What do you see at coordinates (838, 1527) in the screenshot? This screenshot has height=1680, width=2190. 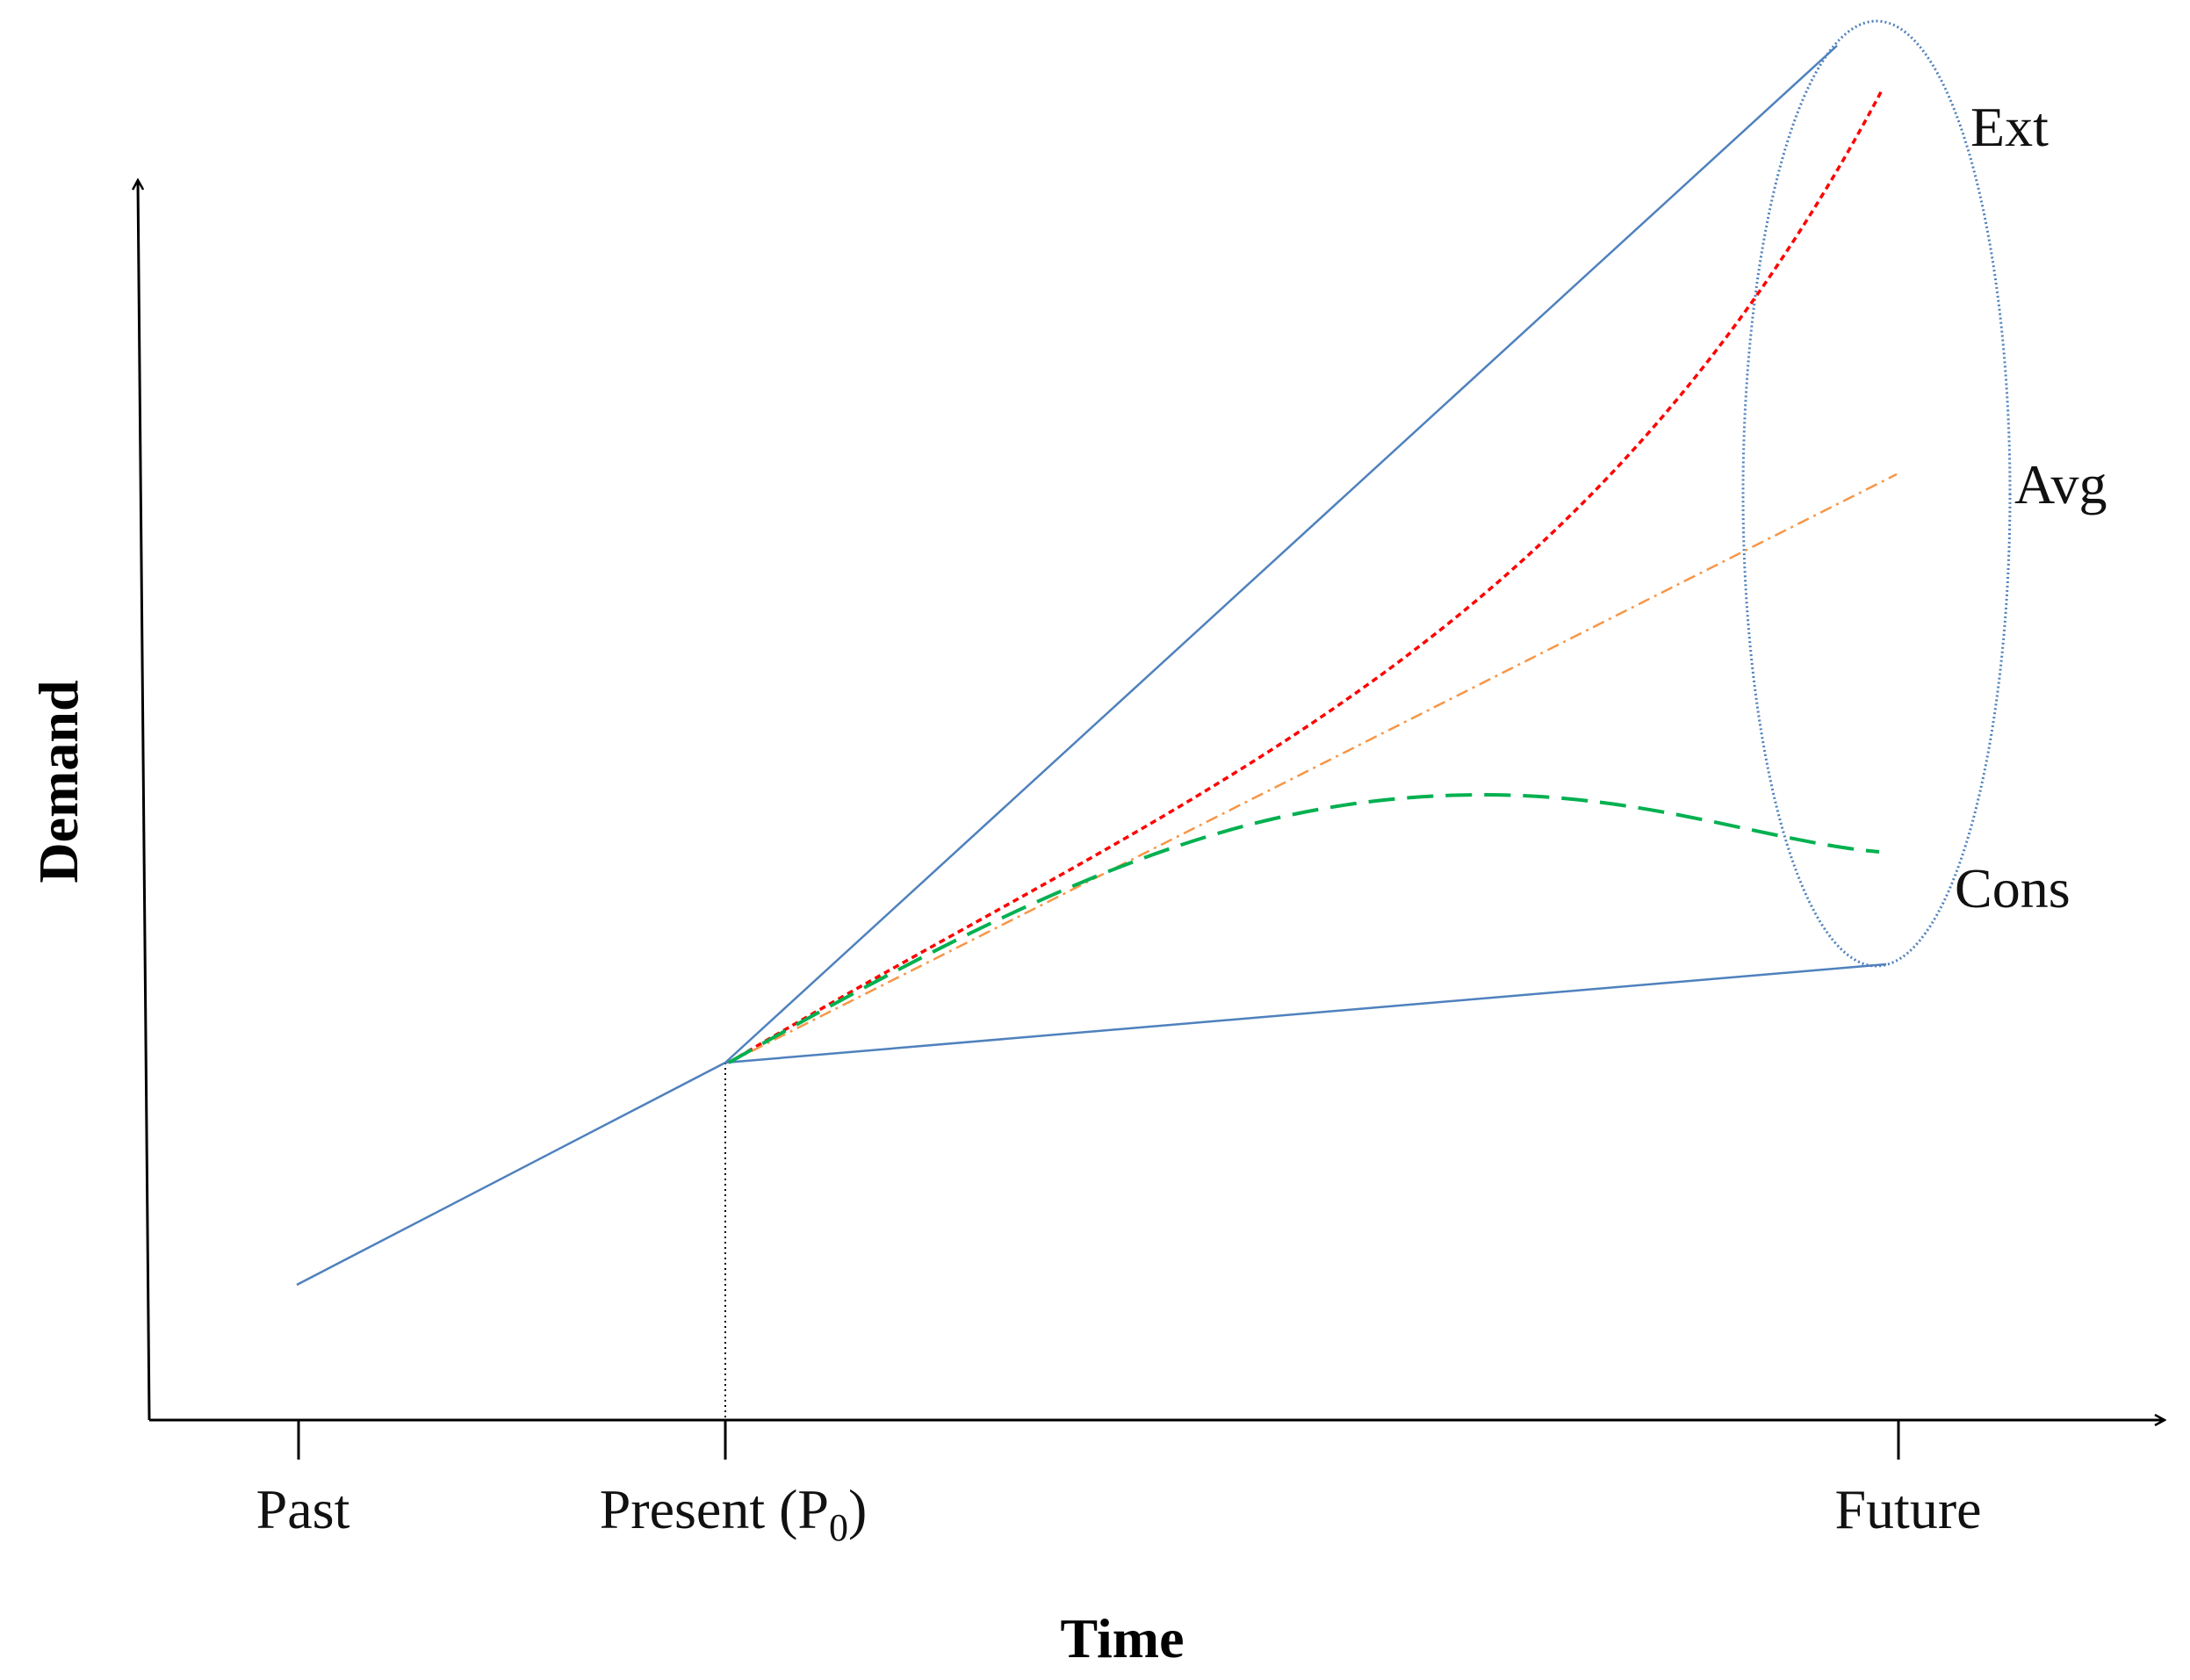 I see `tick-label-present-subscript: 0` at bounding box center [838, 1527].